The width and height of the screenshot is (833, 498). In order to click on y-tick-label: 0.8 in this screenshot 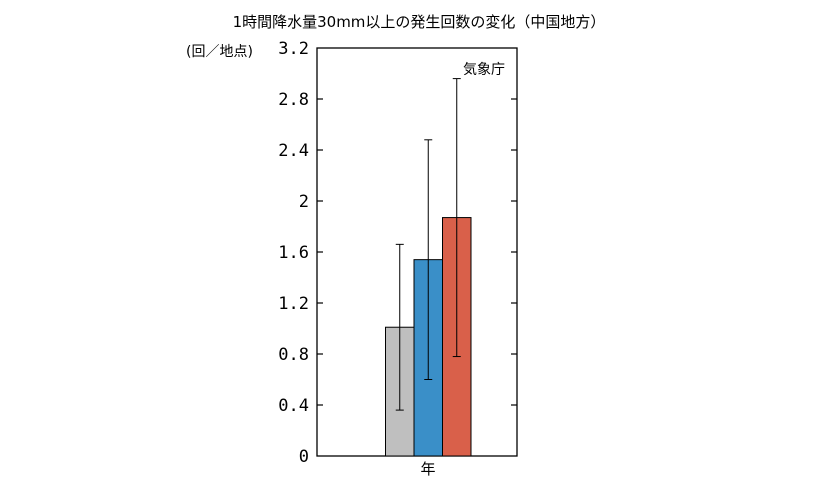, I will do `click(293, 355)`.